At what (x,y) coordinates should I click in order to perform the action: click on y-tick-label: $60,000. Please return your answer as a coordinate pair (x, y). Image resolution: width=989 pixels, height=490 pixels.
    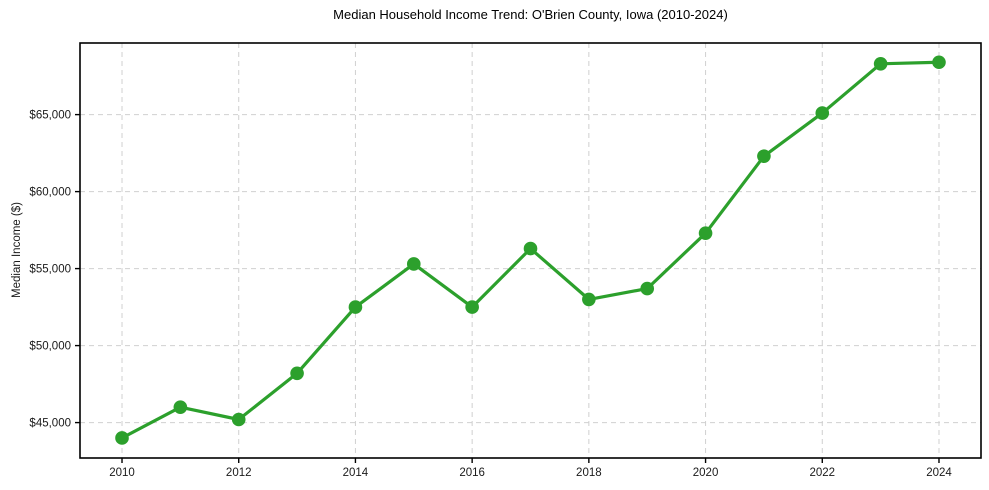
    Looking at the image, I should click on (50, 193).